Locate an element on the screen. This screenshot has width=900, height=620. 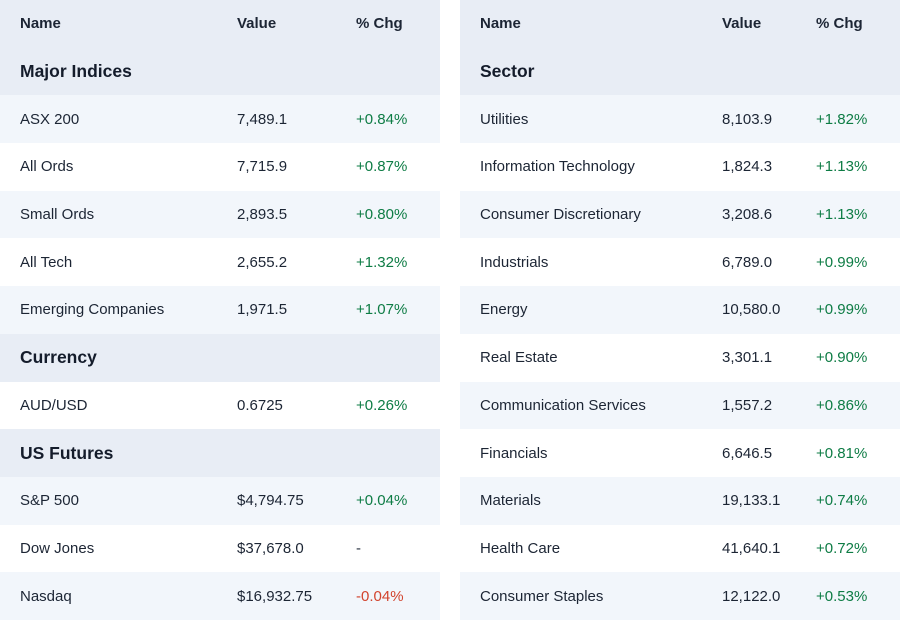
row-change: -0.04% is located at coordinates (380, 596).